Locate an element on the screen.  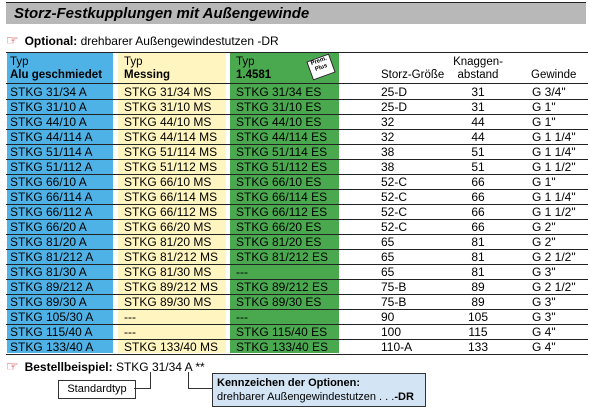
option-text: drehbarer Außengewindestutzen -DR is located at coordinates (179, 41).